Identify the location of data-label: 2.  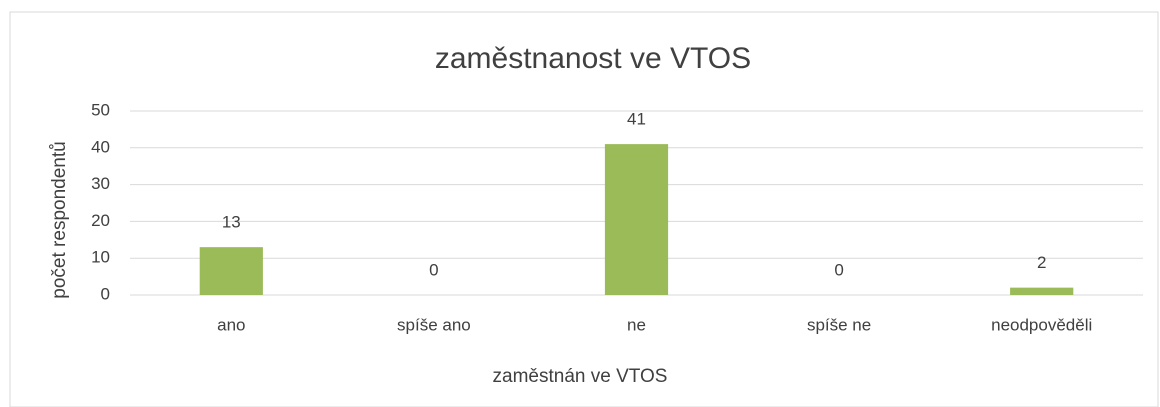
(1041, 262).